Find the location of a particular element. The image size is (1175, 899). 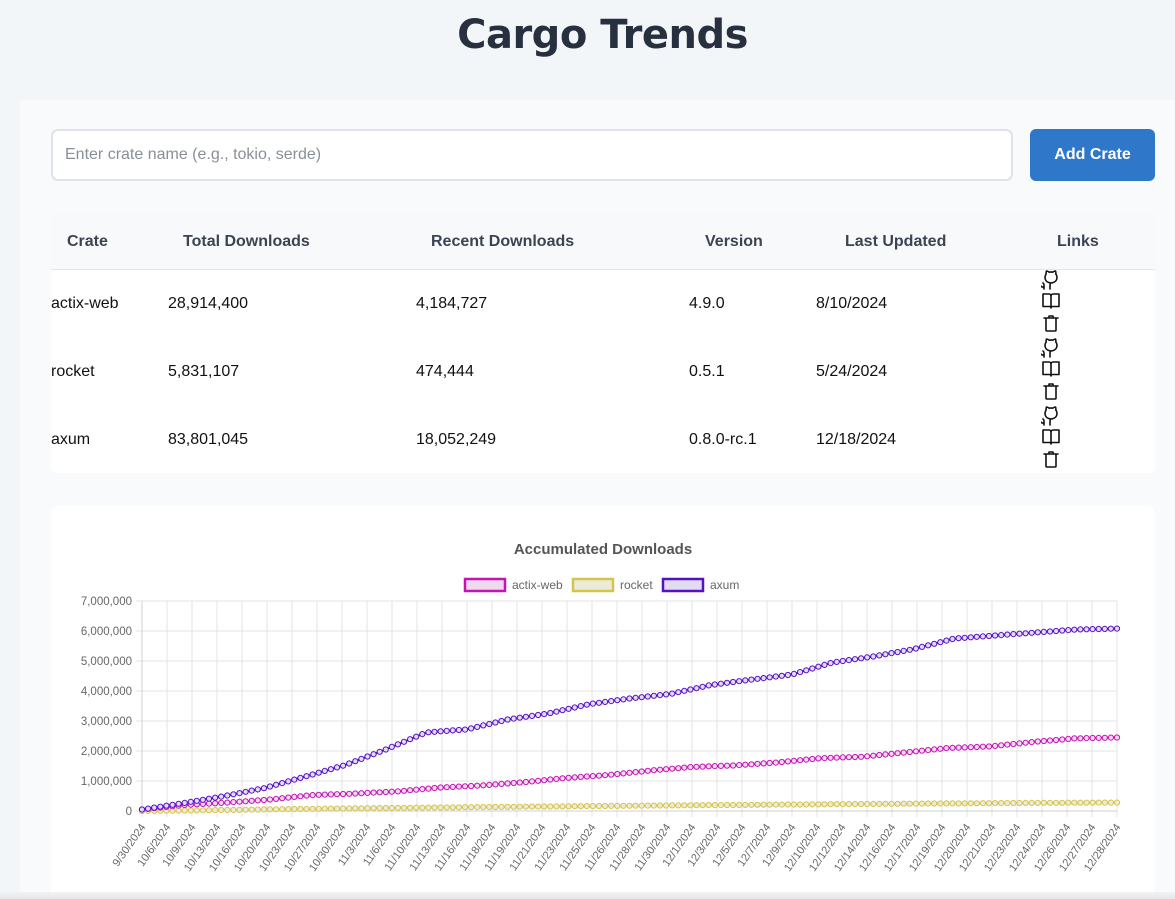

y-tick-label: 3,000,000 is located at coordinates (106, 722).